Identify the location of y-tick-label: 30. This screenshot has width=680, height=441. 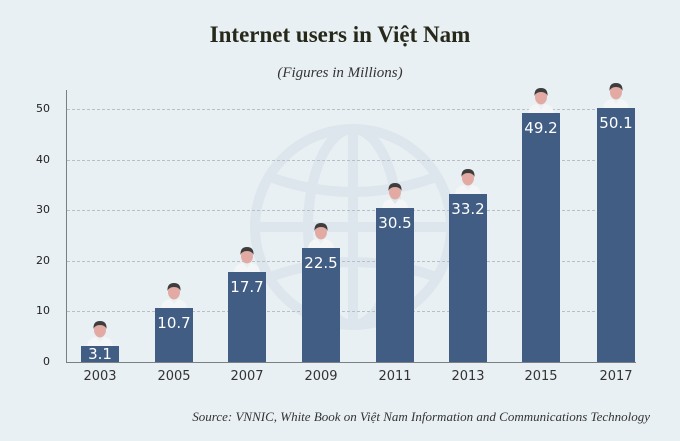
(43, 210).